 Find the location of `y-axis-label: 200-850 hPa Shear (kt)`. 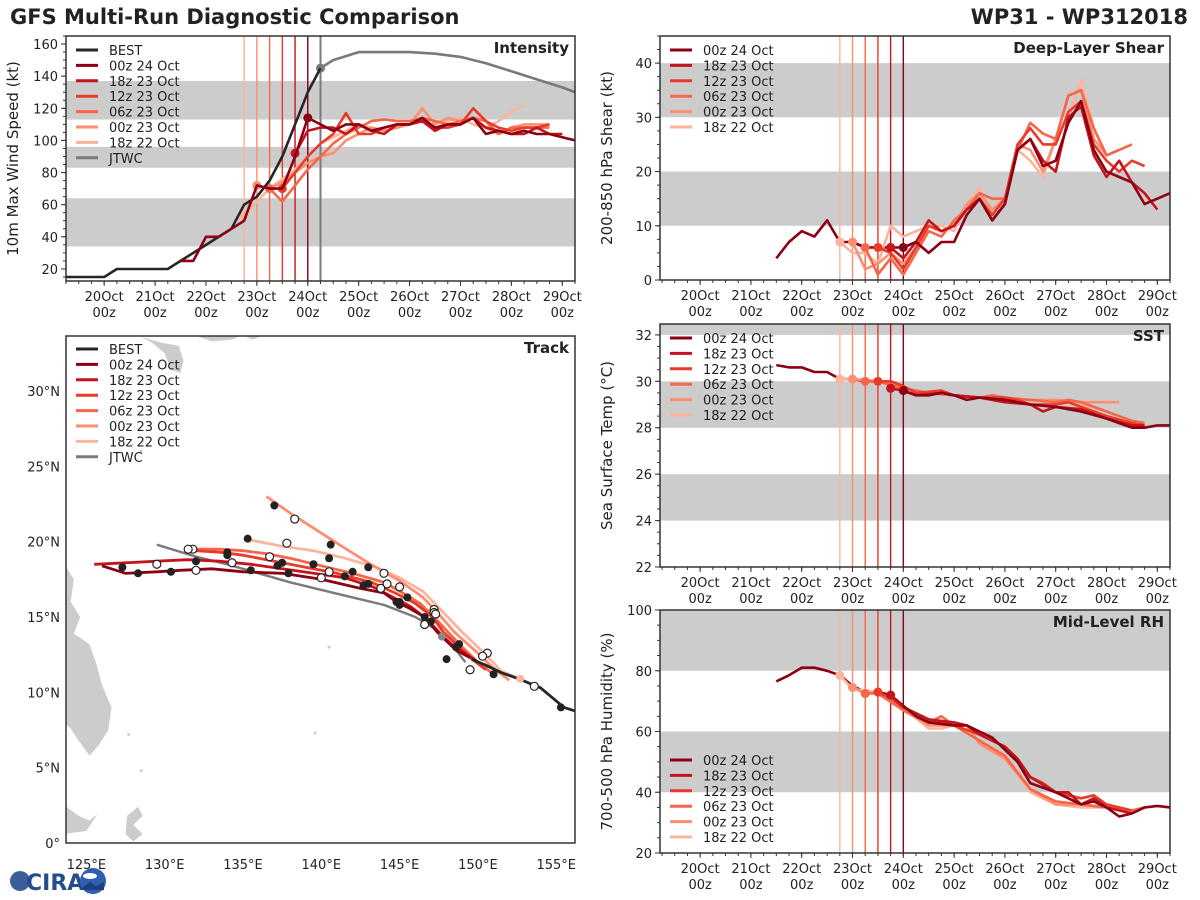

y-axis-label: 200-850 hPa Shear (kt) is located at coordinates (607, 158).